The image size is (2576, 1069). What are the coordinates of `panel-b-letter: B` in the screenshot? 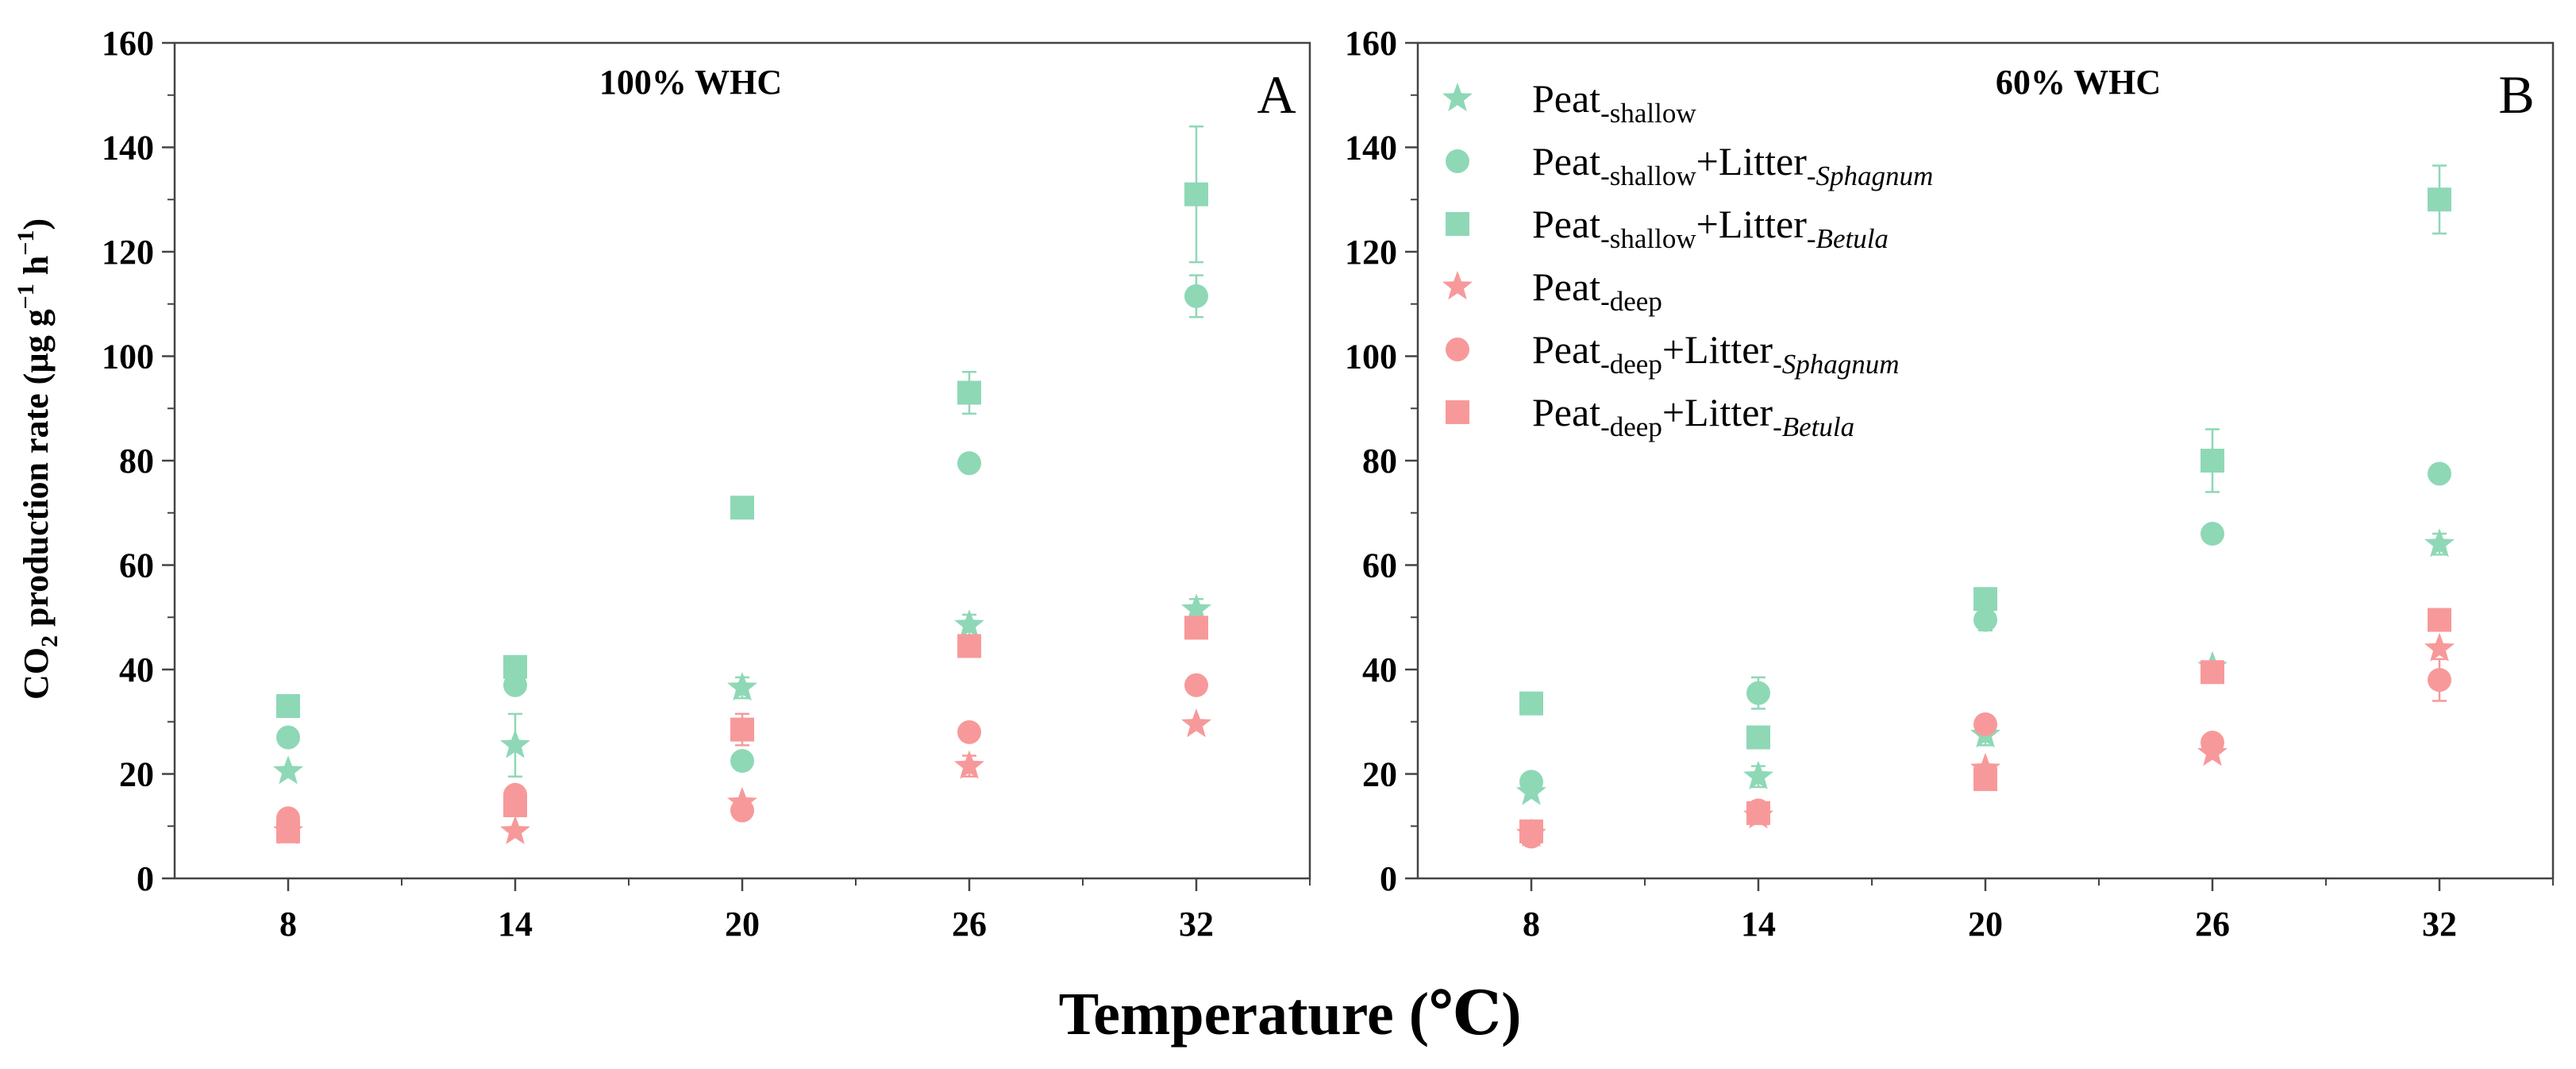 It's located at (2516, 94).